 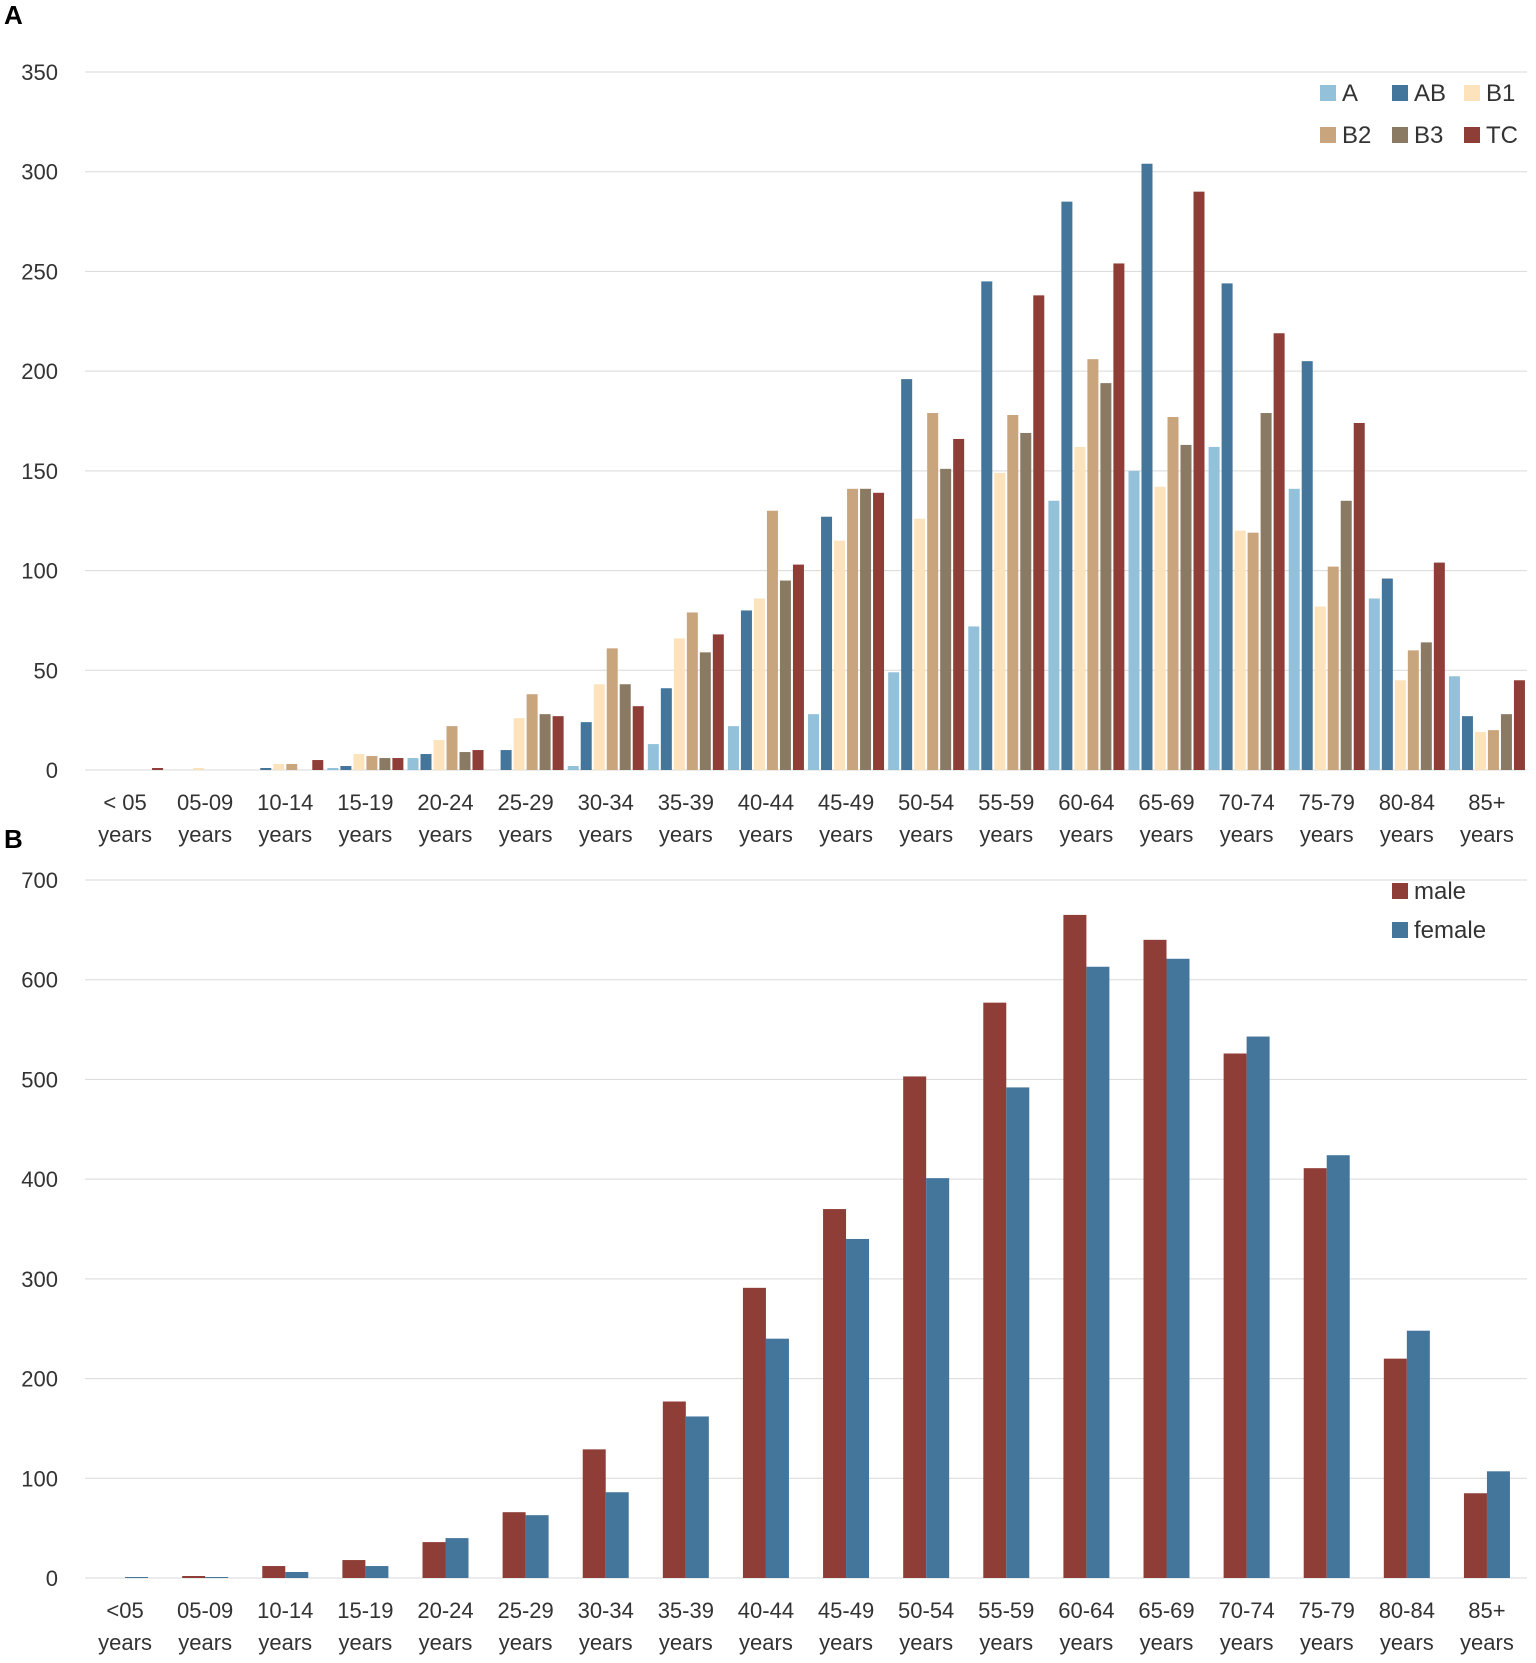 I want to click on x-tick-label-unit-b-8: years, so click(x=766, y=1642).